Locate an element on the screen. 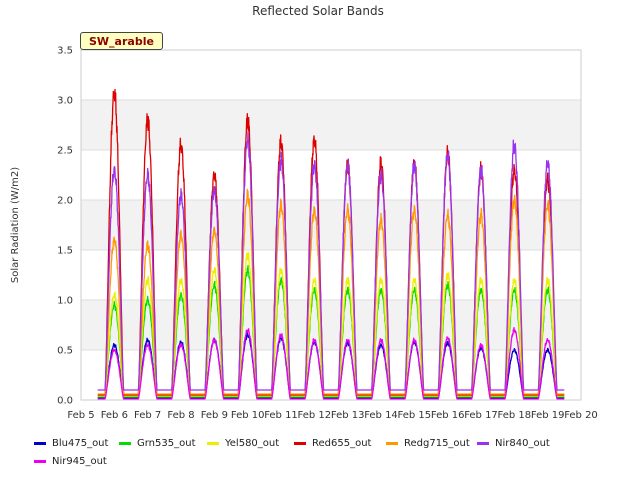 Image resolution: width=640 pixels, height=480 pixels. x-tick-label: Feb 5 is located at coordinates (80, 415).